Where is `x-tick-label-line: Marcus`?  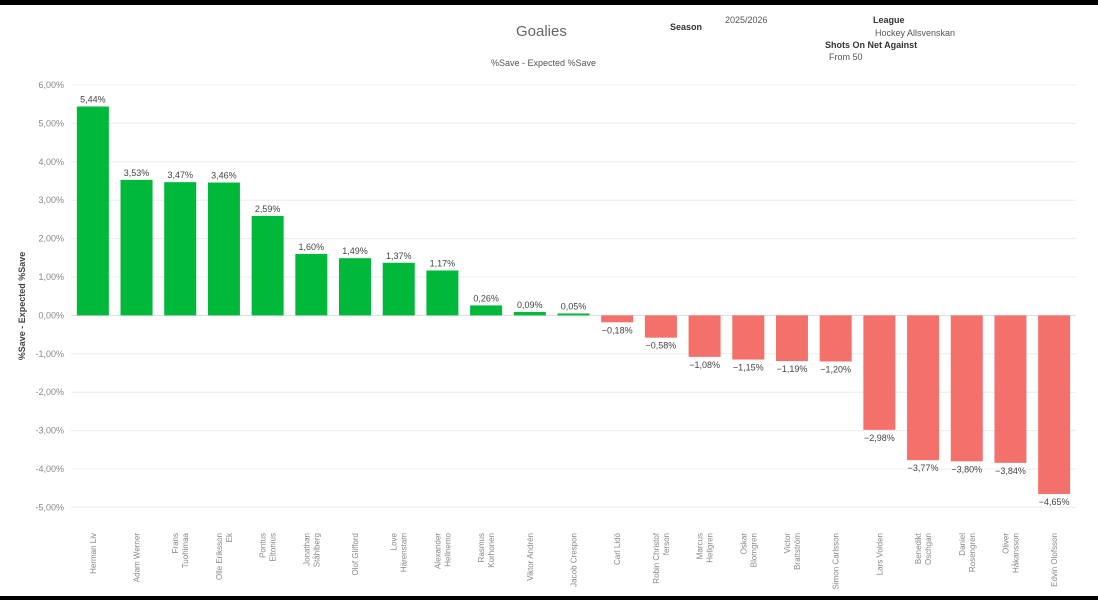 x-tick-label-line: Marcus is located at coordinates (700, 546).